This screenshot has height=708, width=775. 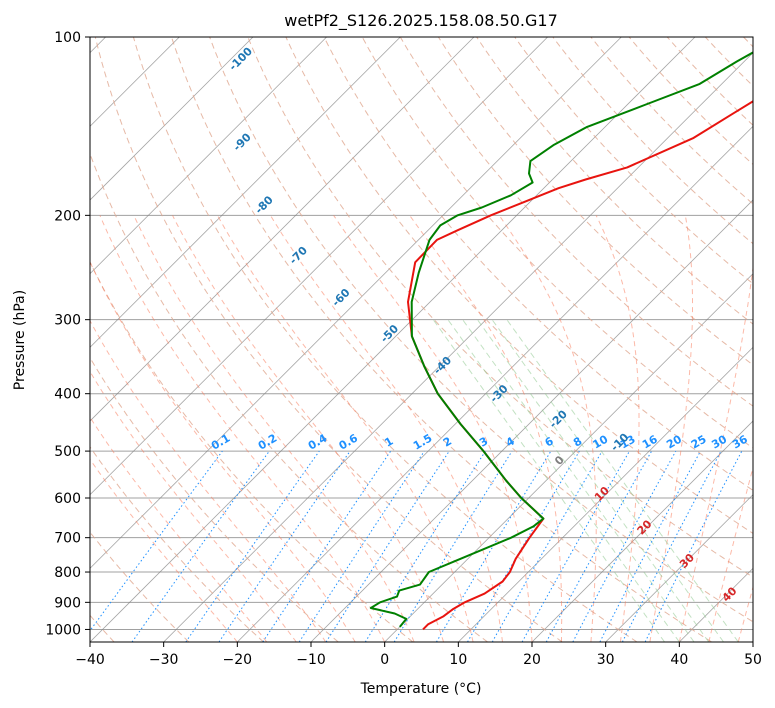 What do you see at coordinates (447, 442) in the screenshot?
I see `mixing-ratio-label: 2` at bounding box center [447, 442].